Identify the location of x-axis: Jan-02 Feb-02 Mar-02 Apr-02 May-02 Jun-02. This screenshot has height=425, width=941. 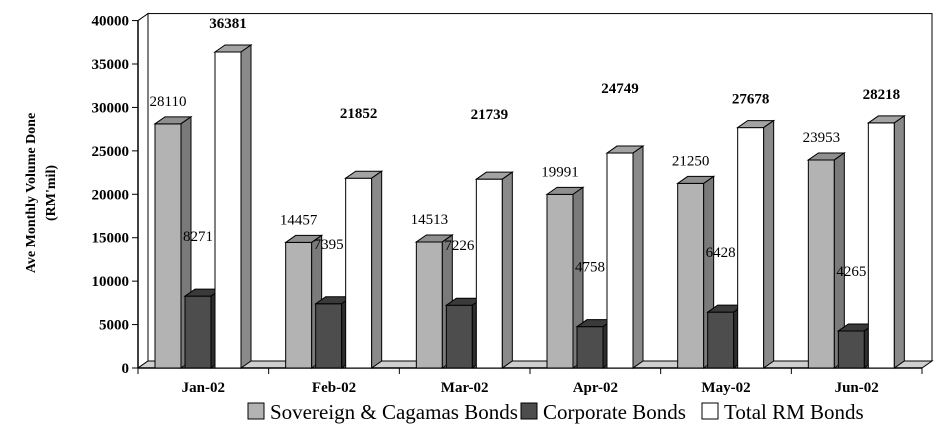
(530, 381).